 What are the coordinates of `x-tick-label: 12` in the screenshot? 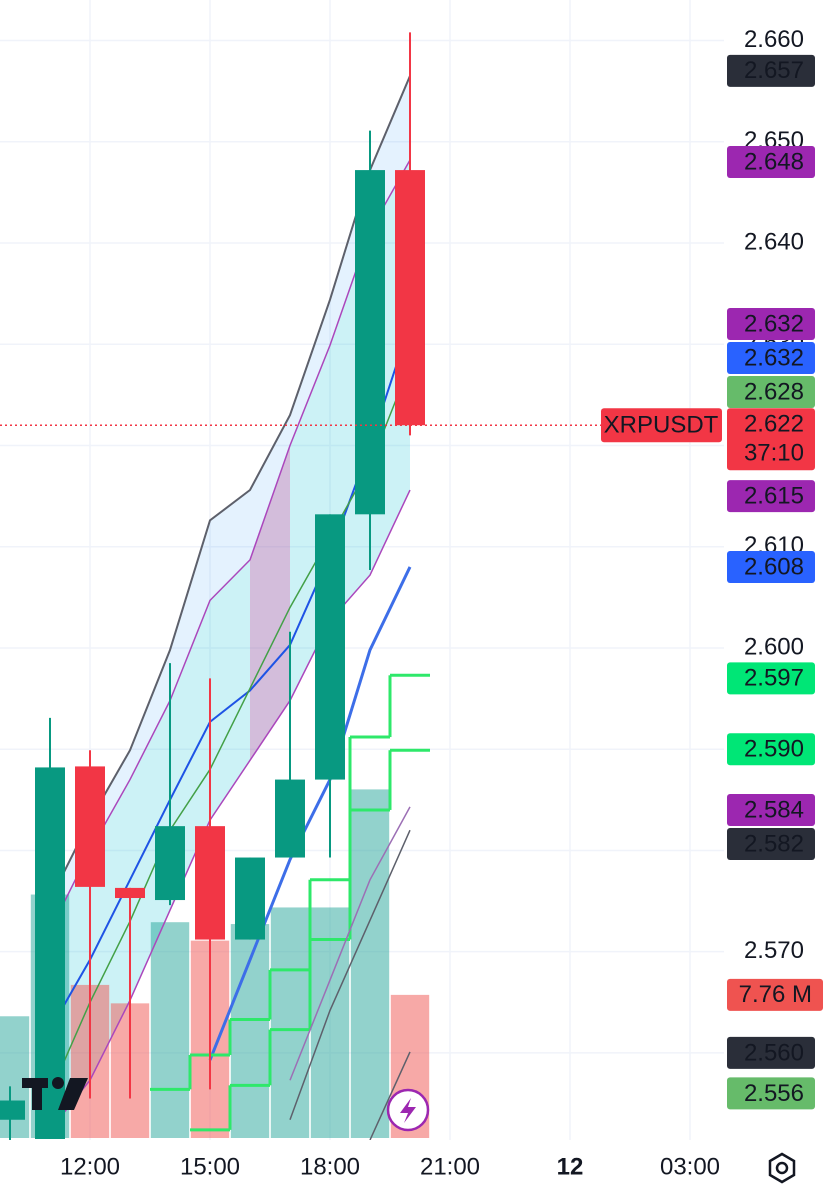 It's located at (570, 1166).